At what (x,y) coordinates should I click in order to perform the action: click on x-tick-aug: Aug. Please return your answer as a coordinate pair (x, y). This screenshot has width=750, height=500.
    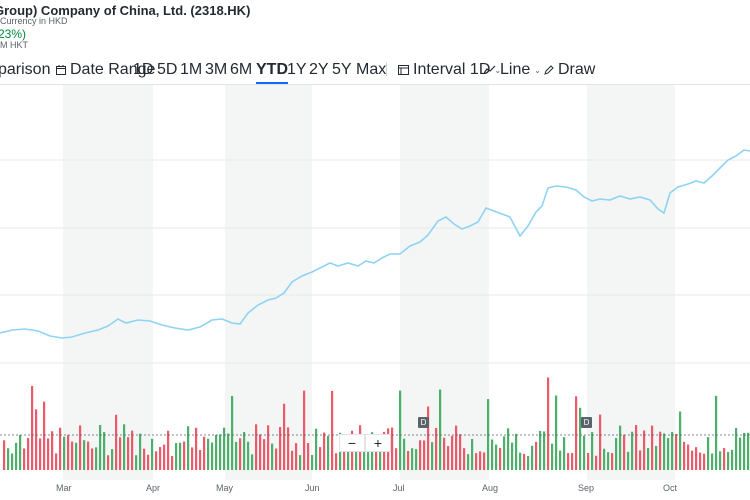
    Looking at the image, I should click on (490, 488).